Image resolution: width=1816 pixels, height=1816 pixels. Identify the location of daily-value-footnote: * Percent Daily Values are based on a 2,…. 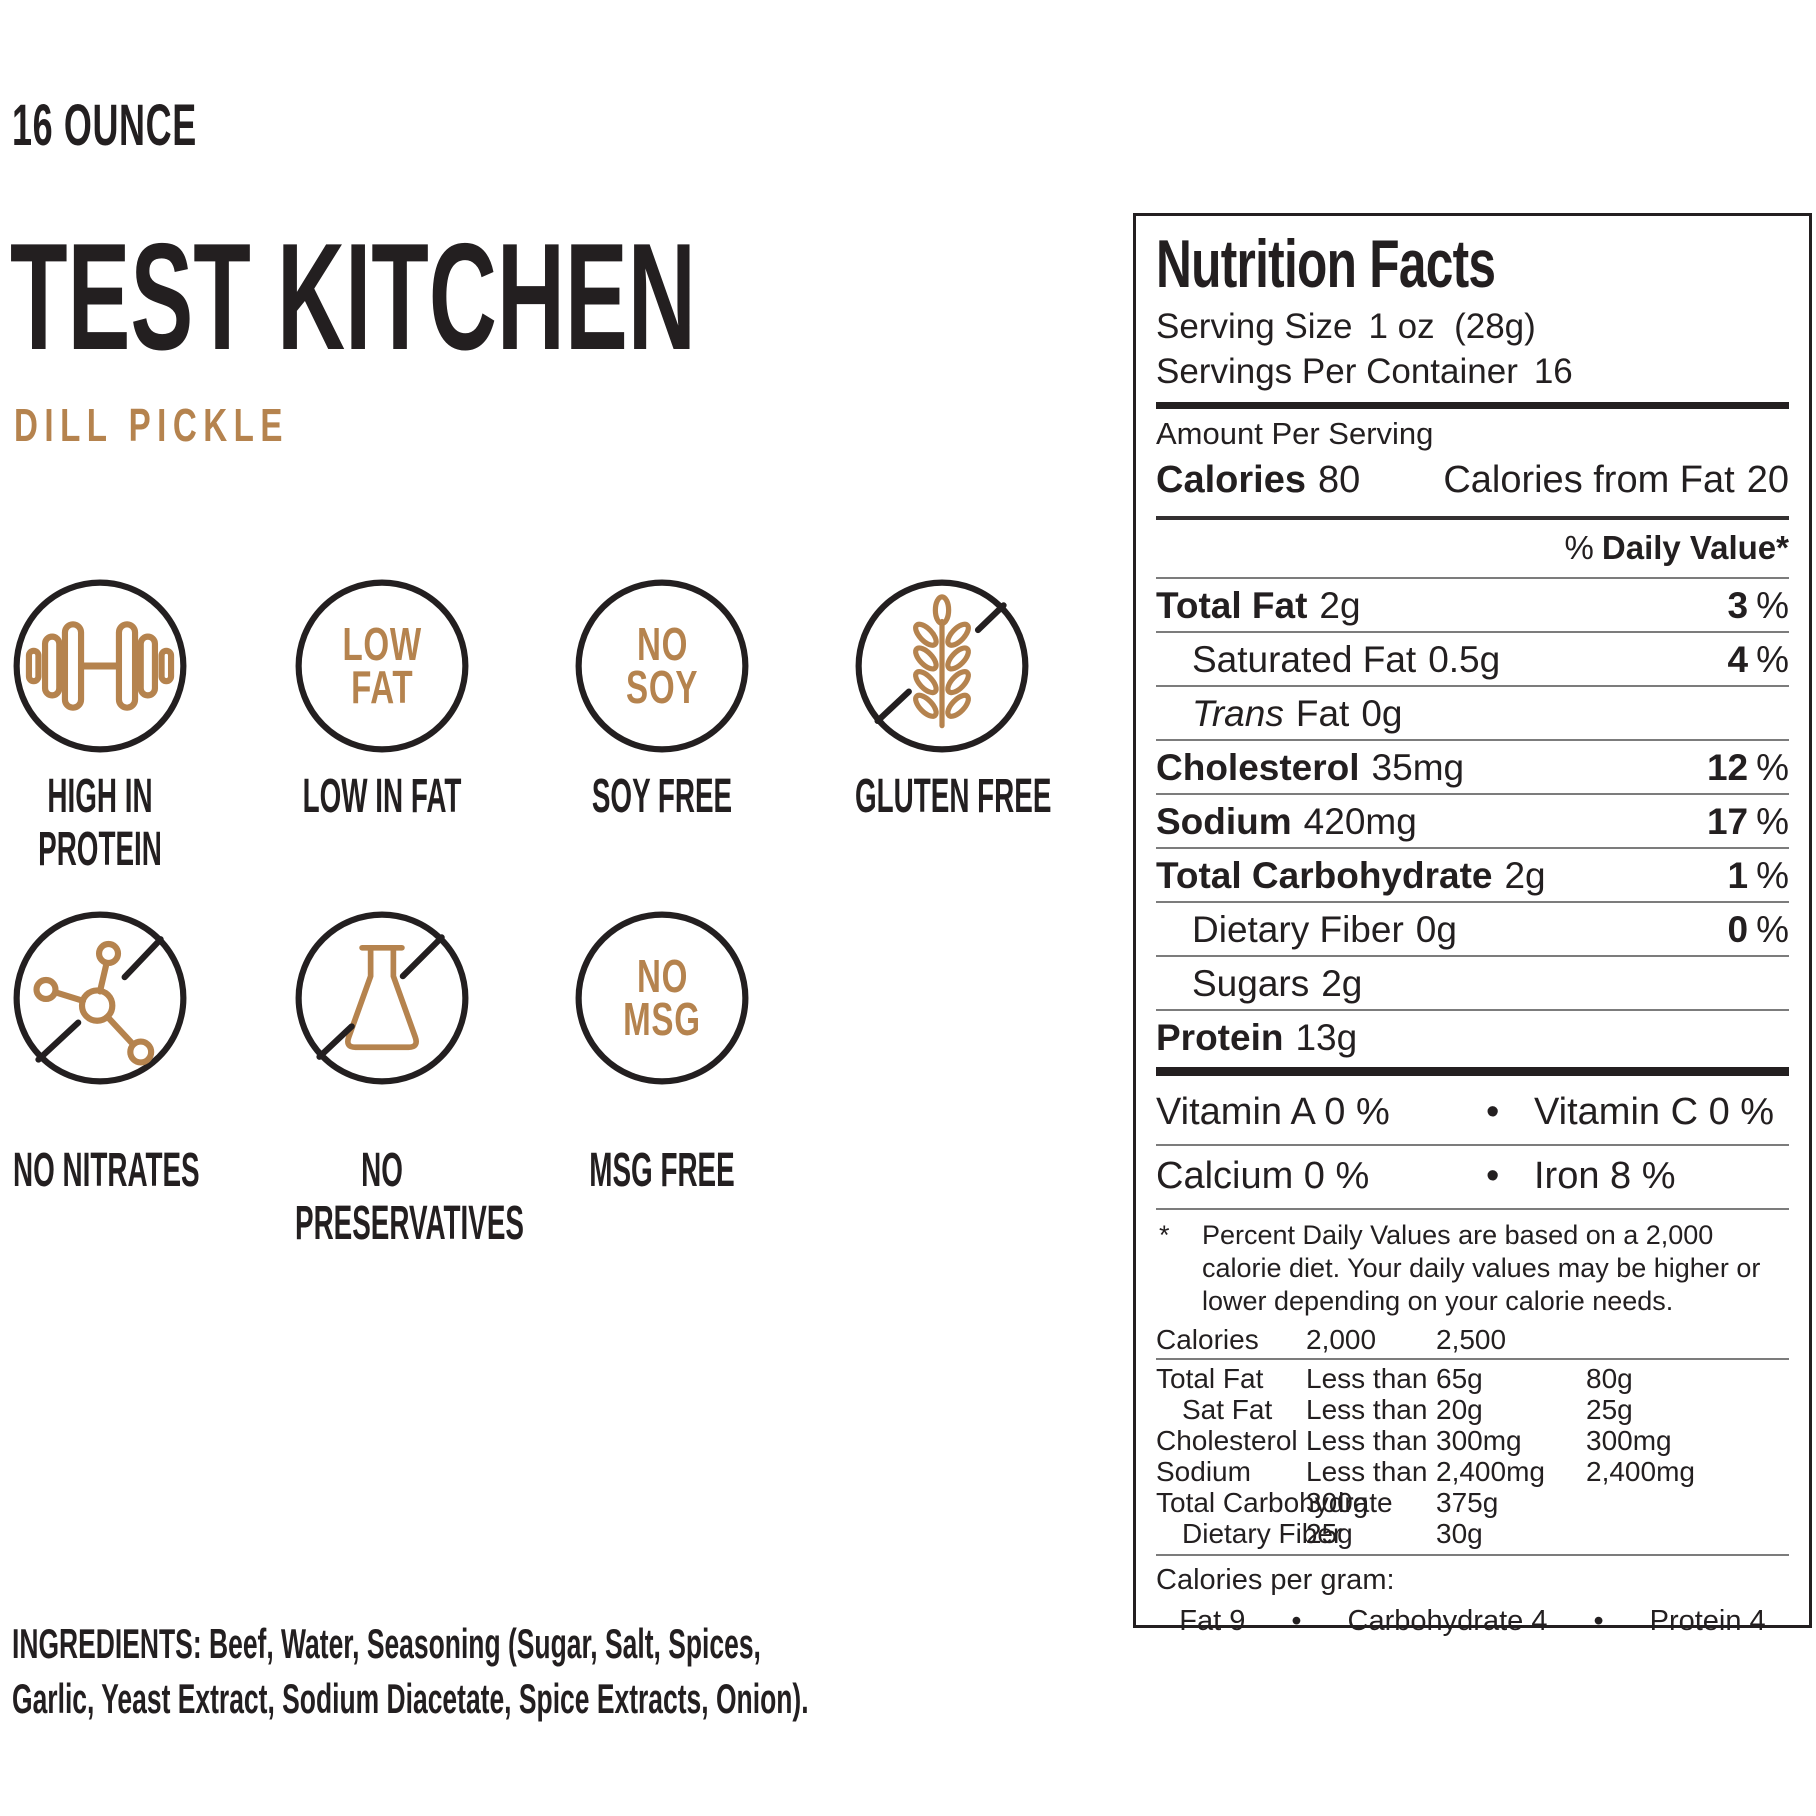
(1460, 1268).